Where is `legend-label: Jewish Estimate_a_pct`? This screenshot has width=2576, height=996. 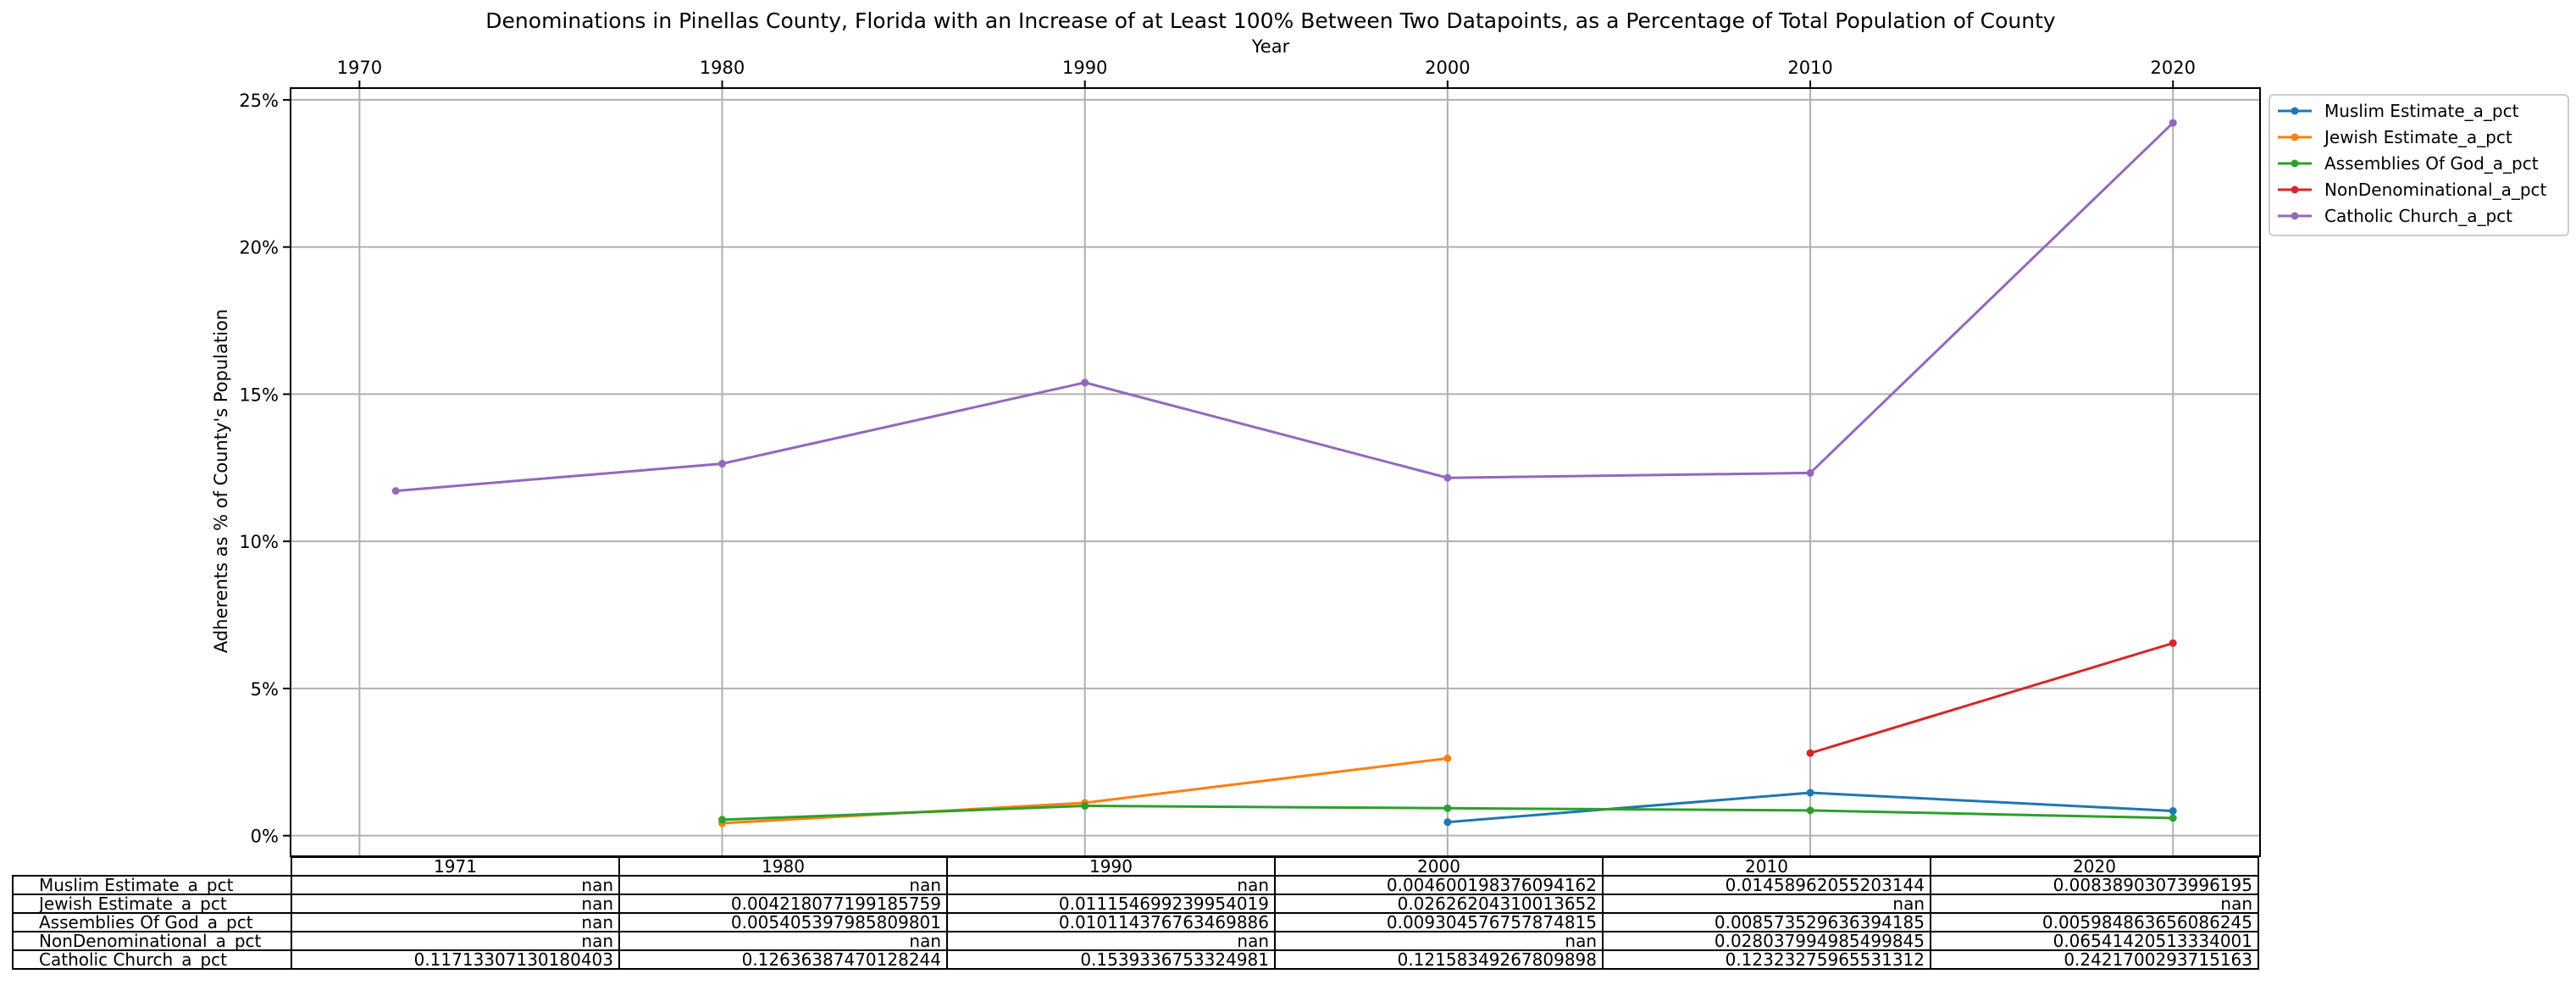
legend-label: Jewish Estimate_a_pct is located at coordinates (2417, 137).